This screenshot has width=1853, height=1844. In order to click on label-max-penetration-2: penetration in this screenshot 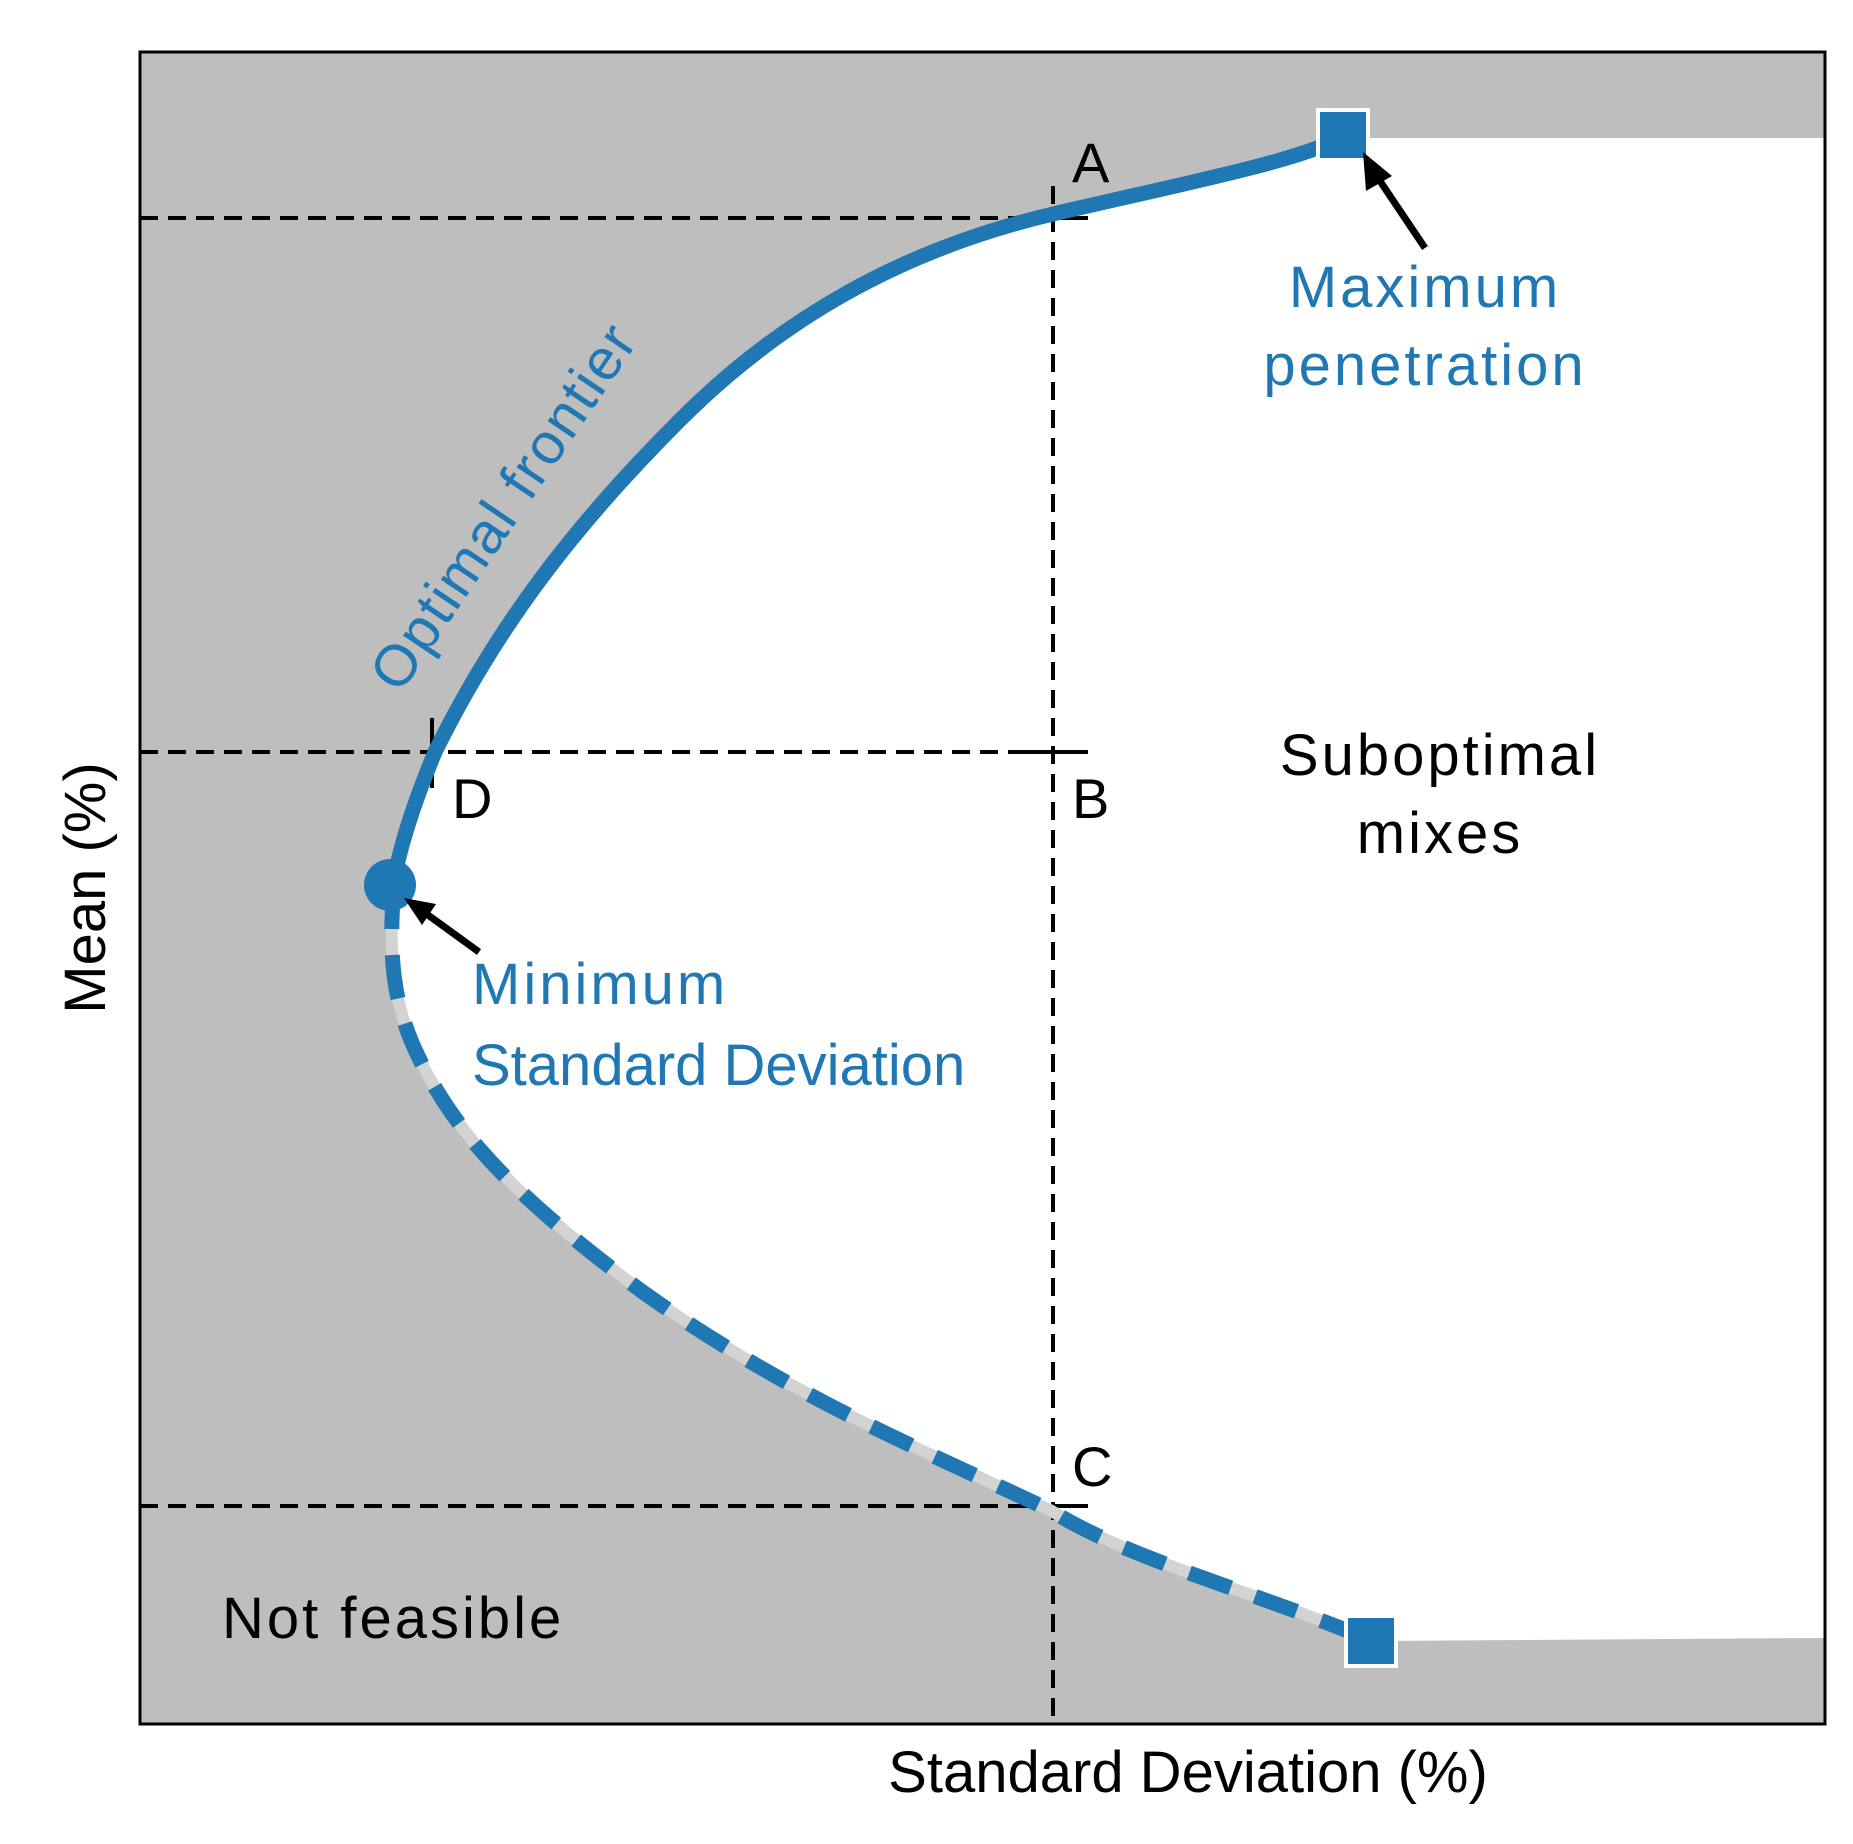, I will do `click(1424, 365)`.